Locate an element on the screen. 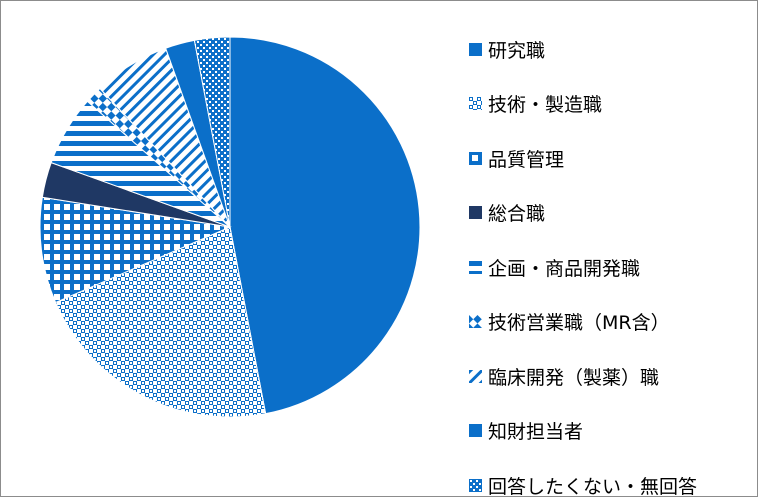 This screenshot has width=758, height=500. legend-label: 企画・商品開発職 is located at coordinates (564, 268).